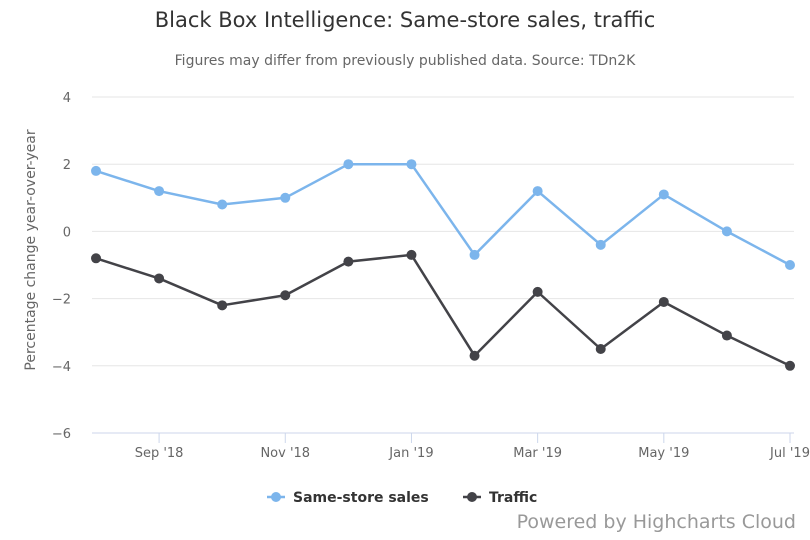 Image resolution: width=810 pixels, height=540 pixels. What do you see at coordinates (789, 453) in the screenshot?
I see `x-tick-label: Jul '19` at bounding box center [789, 453].